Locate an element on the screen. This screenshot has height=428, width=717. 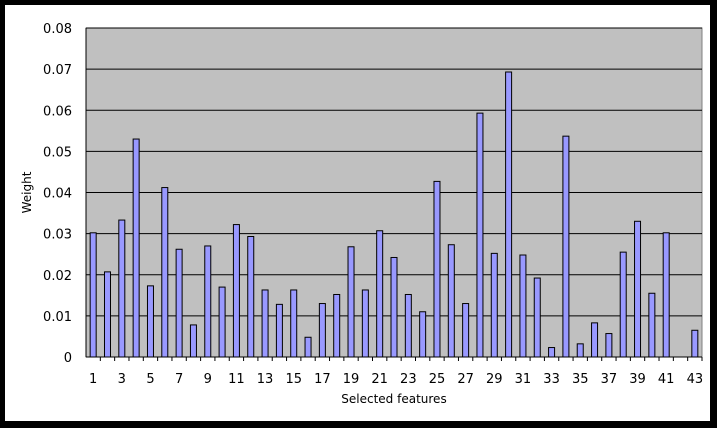
x-tick-label: 7 is located at coordinates (179, 379).